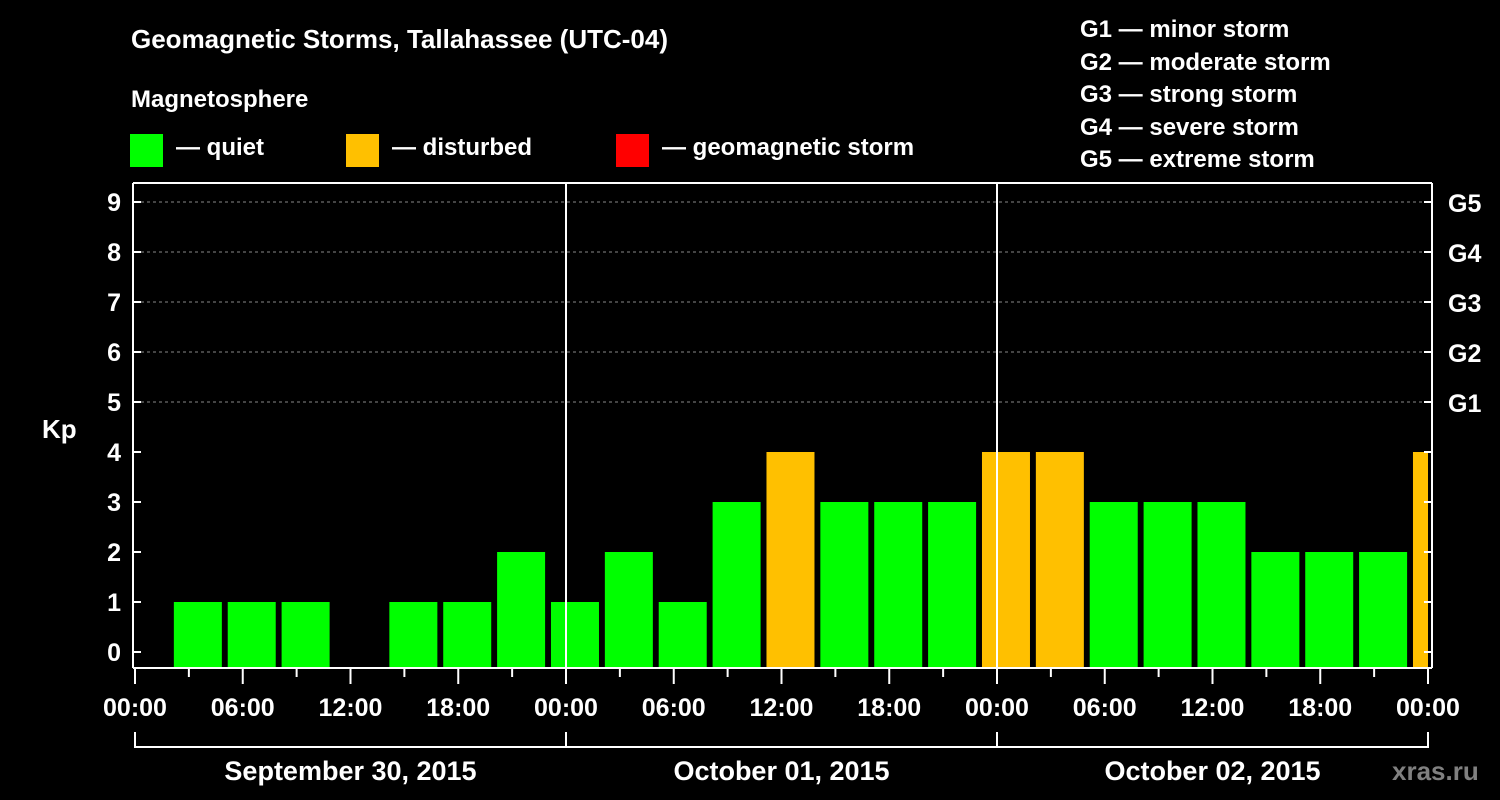 The image size is (1500, 800). Describe the element at coordinates (1464, 304) in the screenshot. I see `g-level-label: G3` at that location.